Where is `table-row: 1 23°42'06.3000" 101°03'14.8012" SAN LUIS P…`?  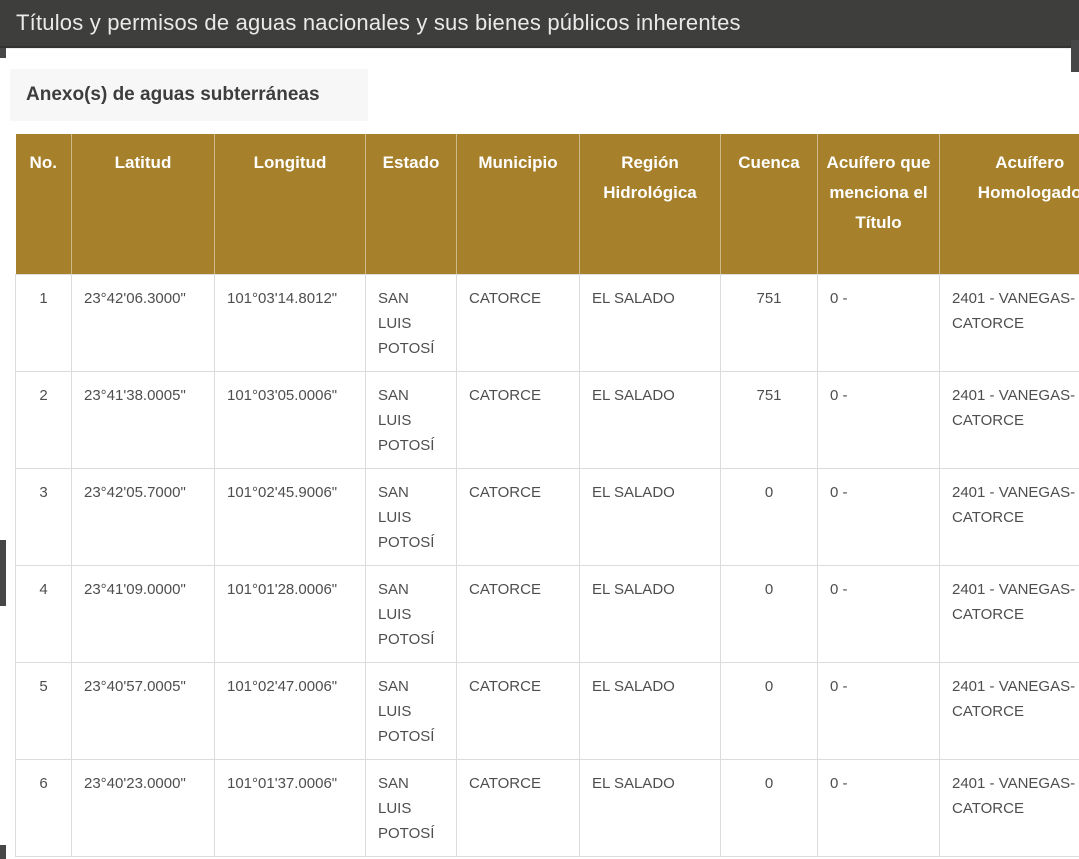 table-row: 1 23°42'06.3000" 101°03'14.8012" SAN LUIS P… is located at coordinates (547, 322).